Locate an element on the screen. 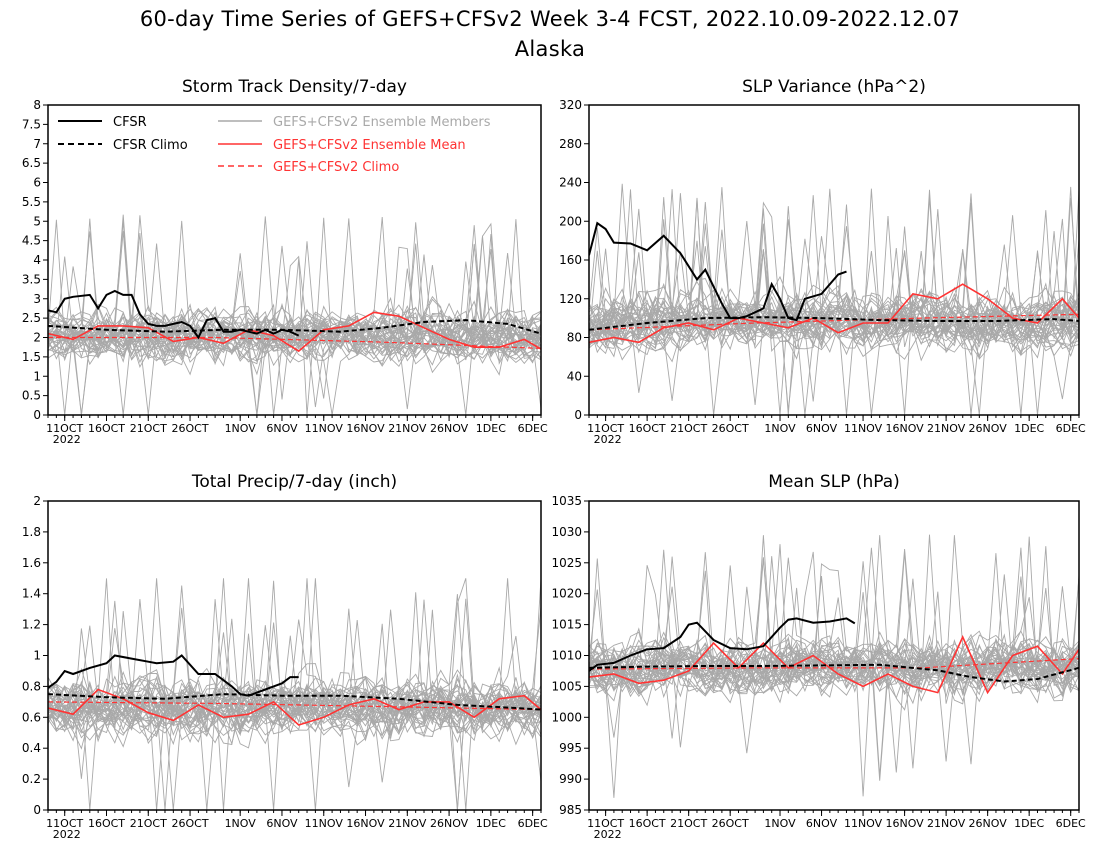 Image resolution: width=1100 pixels, height=850 pixels. x-tick-label: 1NOV is located at coordinates (241, 428).